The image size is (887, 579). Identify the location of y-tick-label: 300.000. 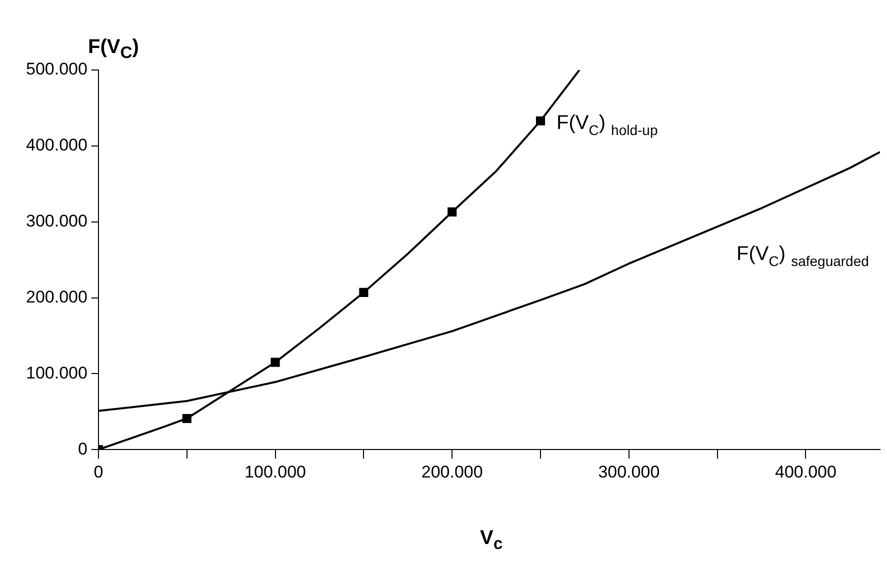
(57, 221).